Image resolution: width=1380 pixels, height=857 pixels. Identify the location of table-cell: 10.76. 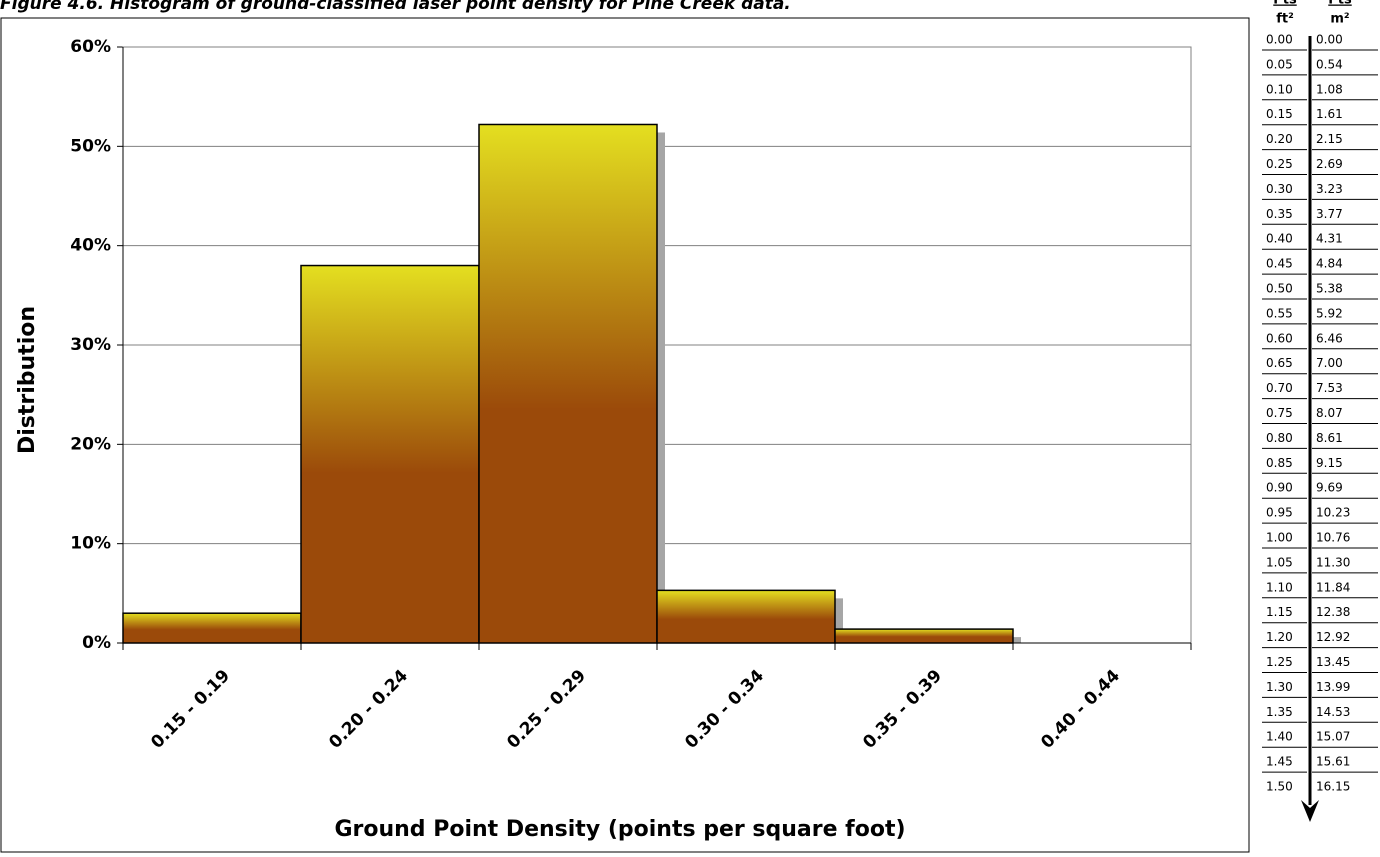
(1333, 538).